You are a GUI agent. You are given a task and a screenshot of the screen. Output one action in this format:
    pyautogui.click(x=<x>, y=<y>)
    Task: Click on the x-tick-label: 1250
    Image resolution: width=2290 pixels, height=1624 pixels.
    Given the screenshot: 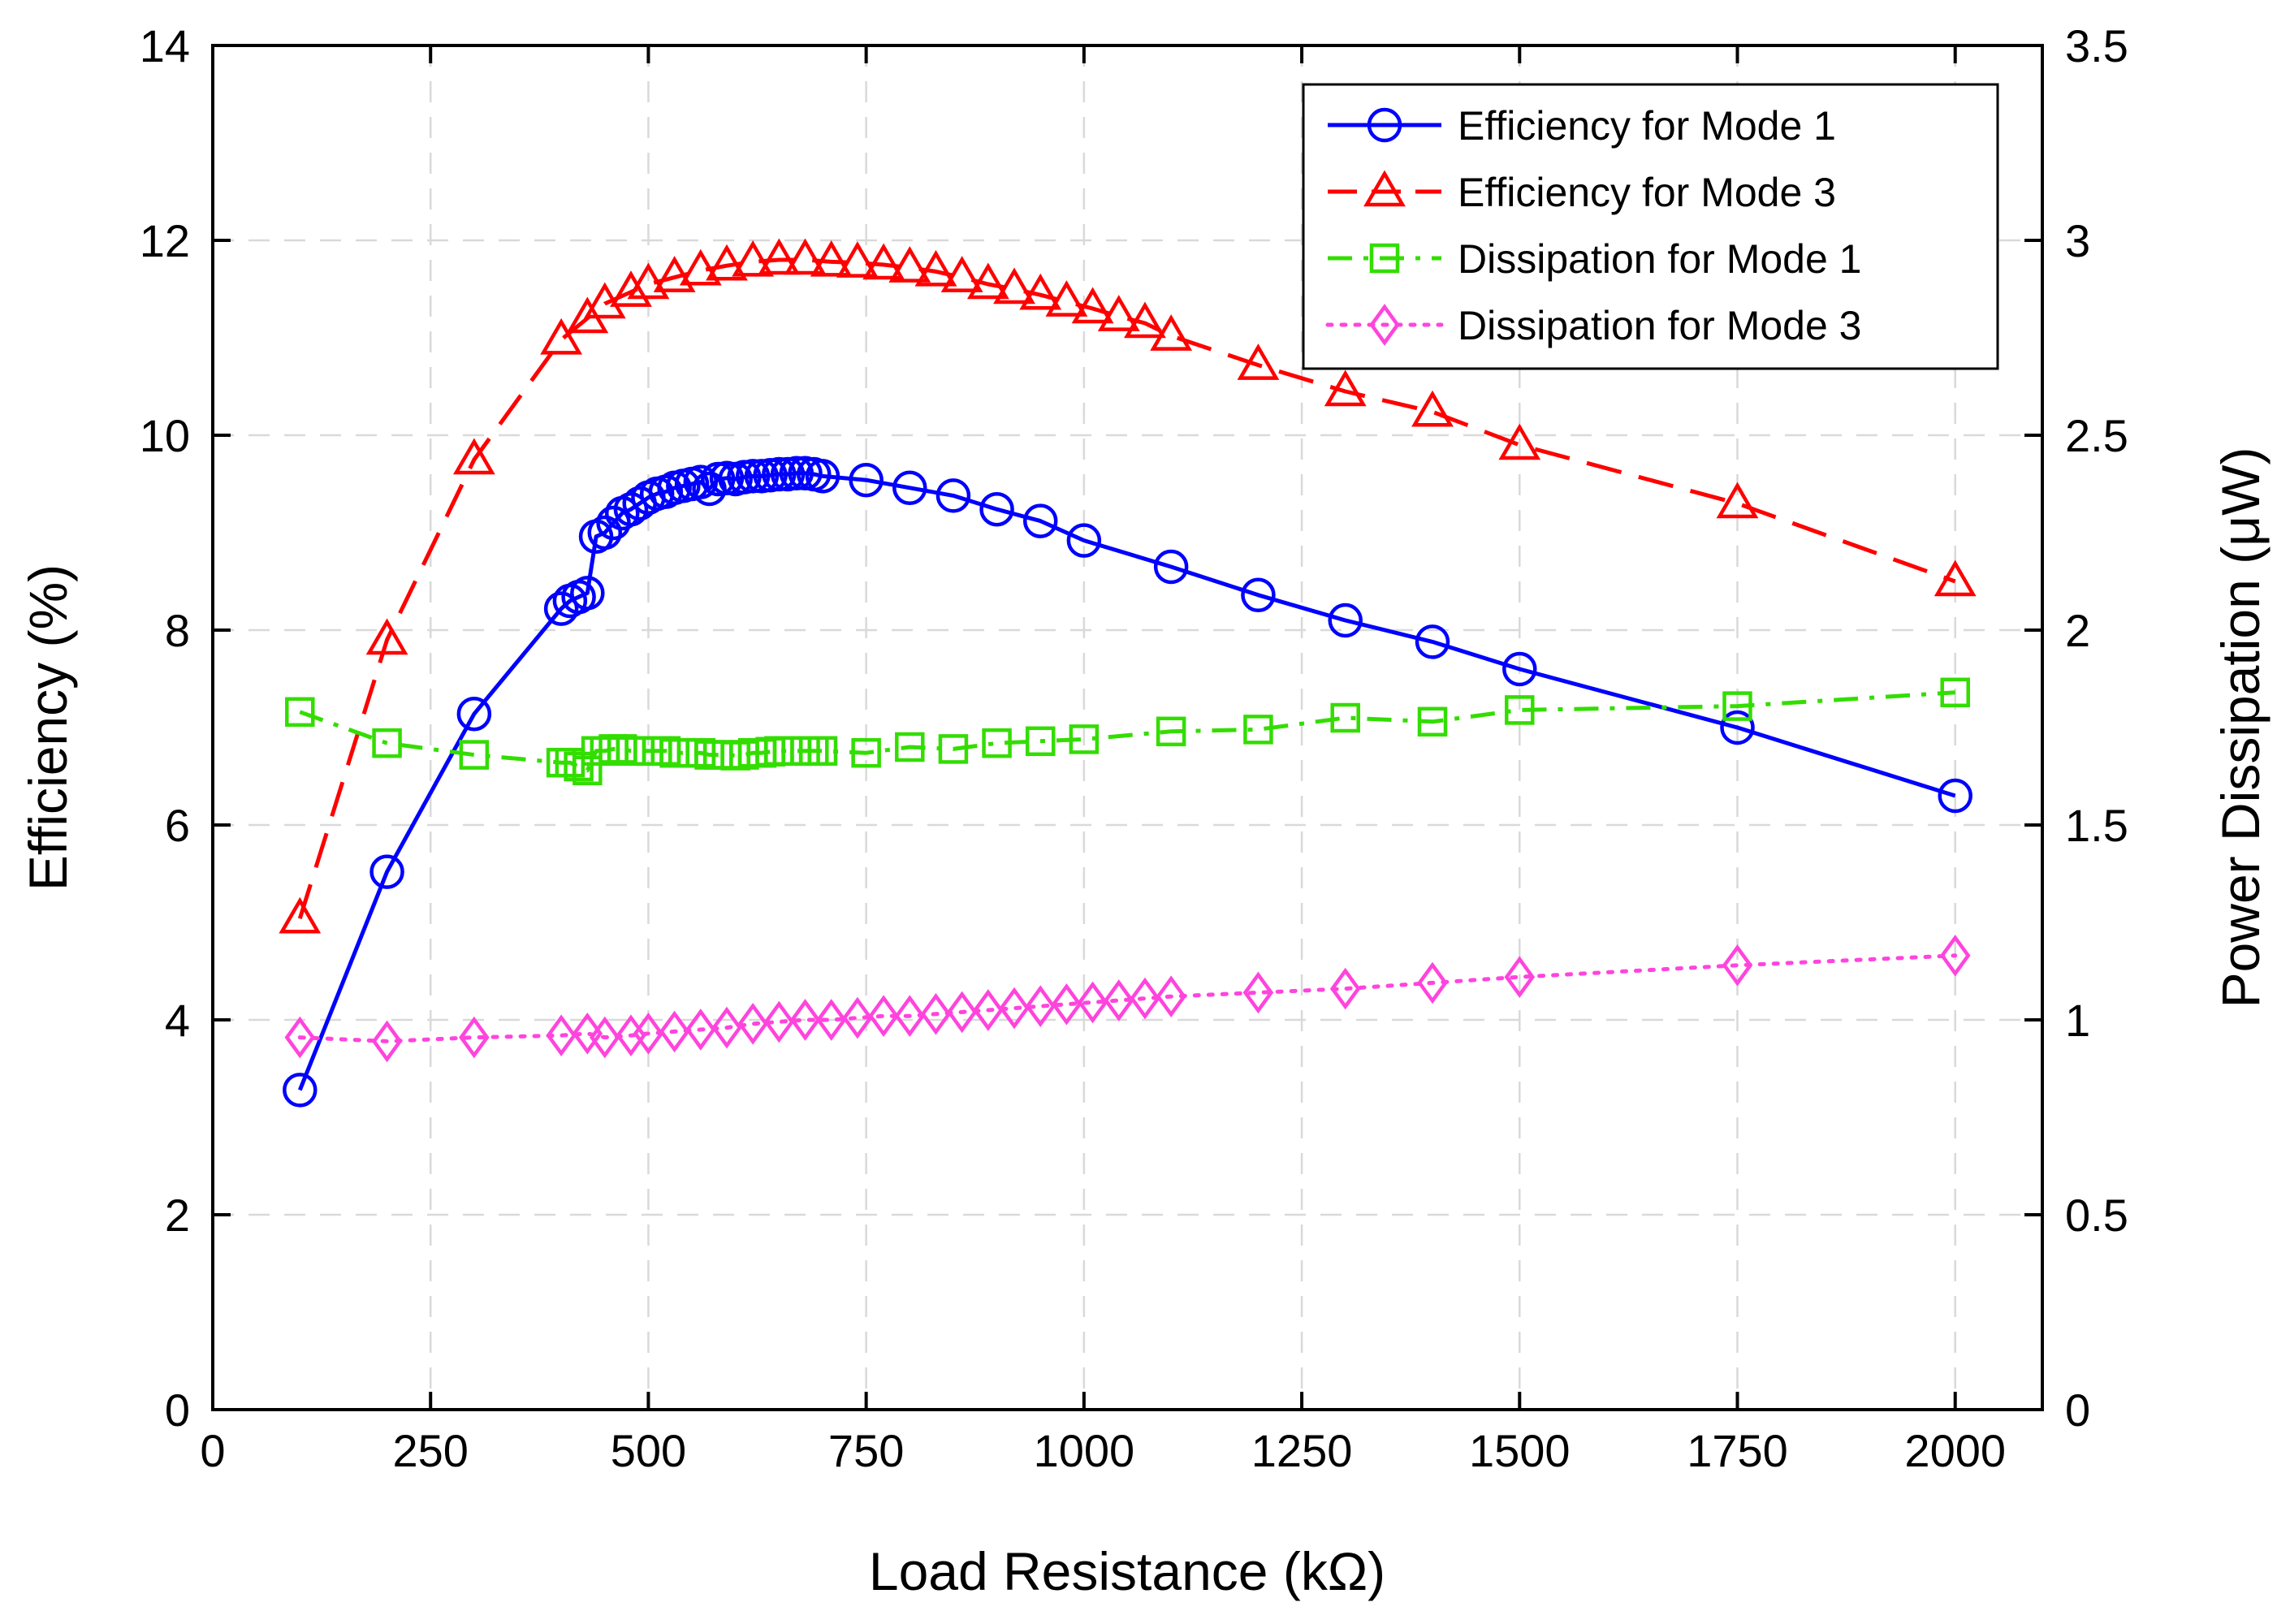 What is the action you would take?
    pyautogui.click(x=1302, y=1451)
    